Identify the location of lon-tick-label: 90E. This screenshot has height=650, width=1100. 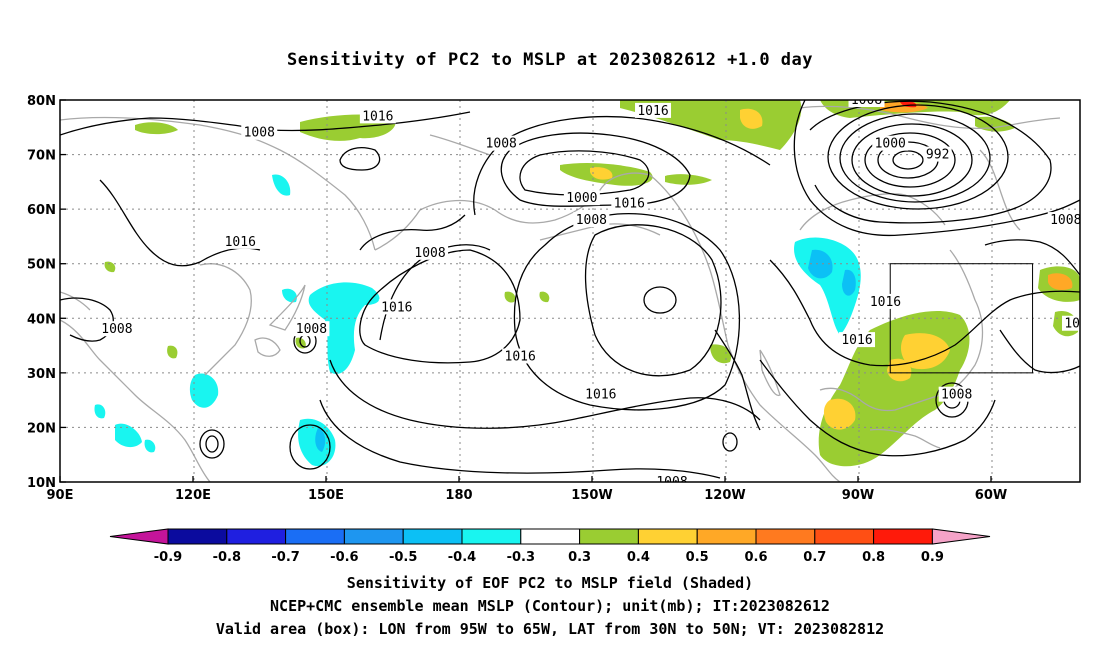
(60, 495).